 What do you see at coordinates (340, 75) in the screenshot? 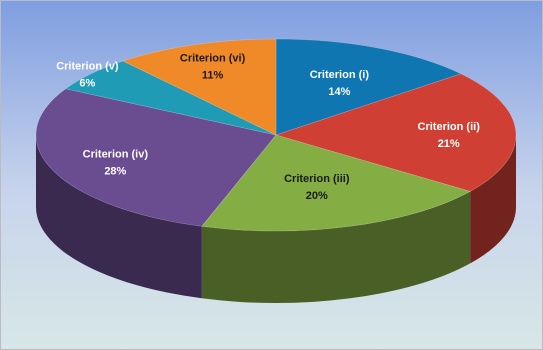
I see `slice-name-label: Criterion (i)` at bounding box center [340, 75].